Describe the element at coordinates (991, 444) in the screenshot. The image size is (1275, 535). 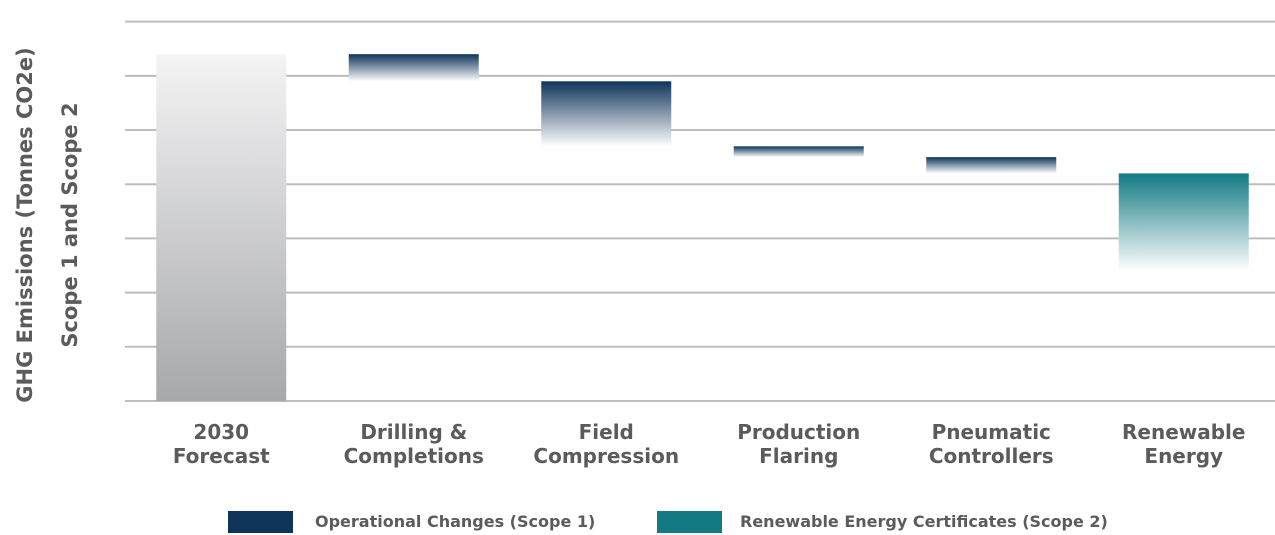
I see `x-tick-label: Pneumatic Controllers` at that location.